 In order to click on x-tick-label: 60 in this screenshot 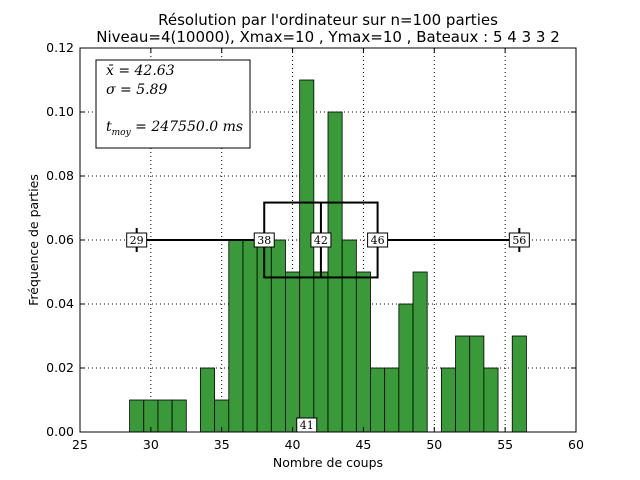, I will do `click(576, 444)`.